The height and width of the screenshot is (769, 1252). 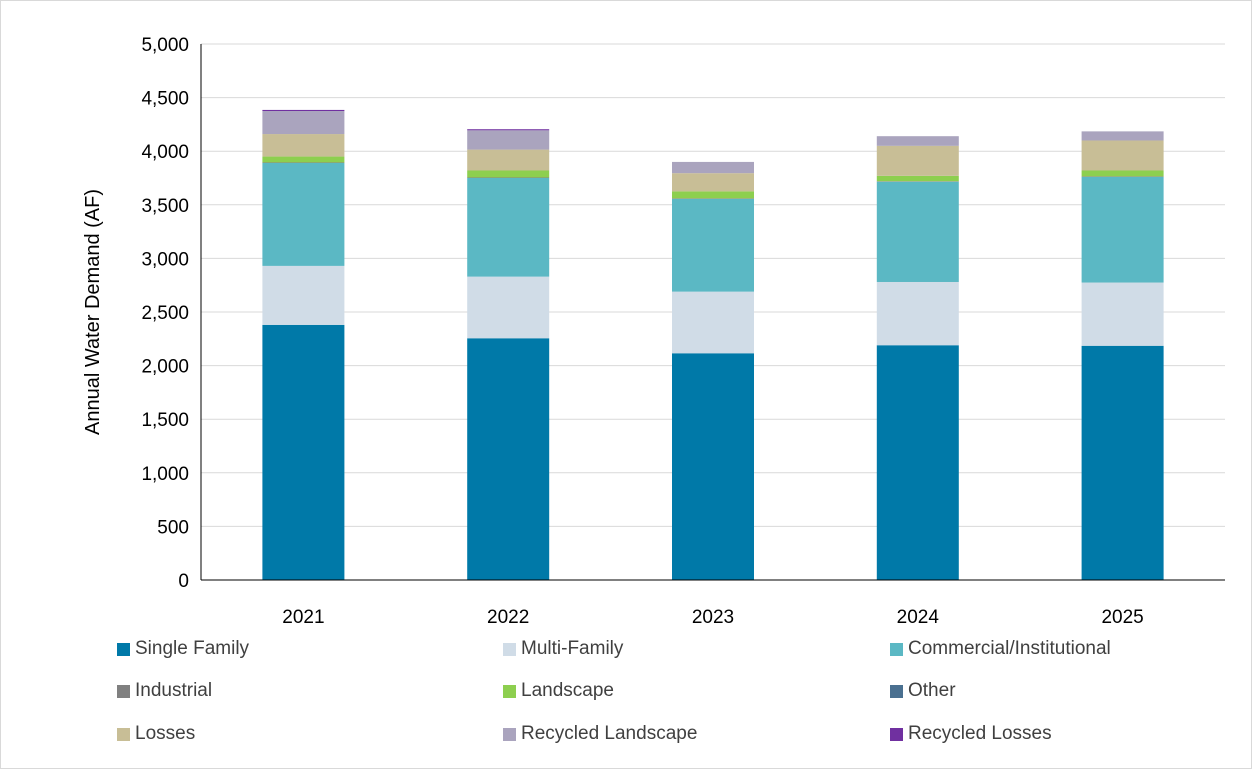 I want to click on bar-segment-industrial-2025, so click(x=1122, y=176).